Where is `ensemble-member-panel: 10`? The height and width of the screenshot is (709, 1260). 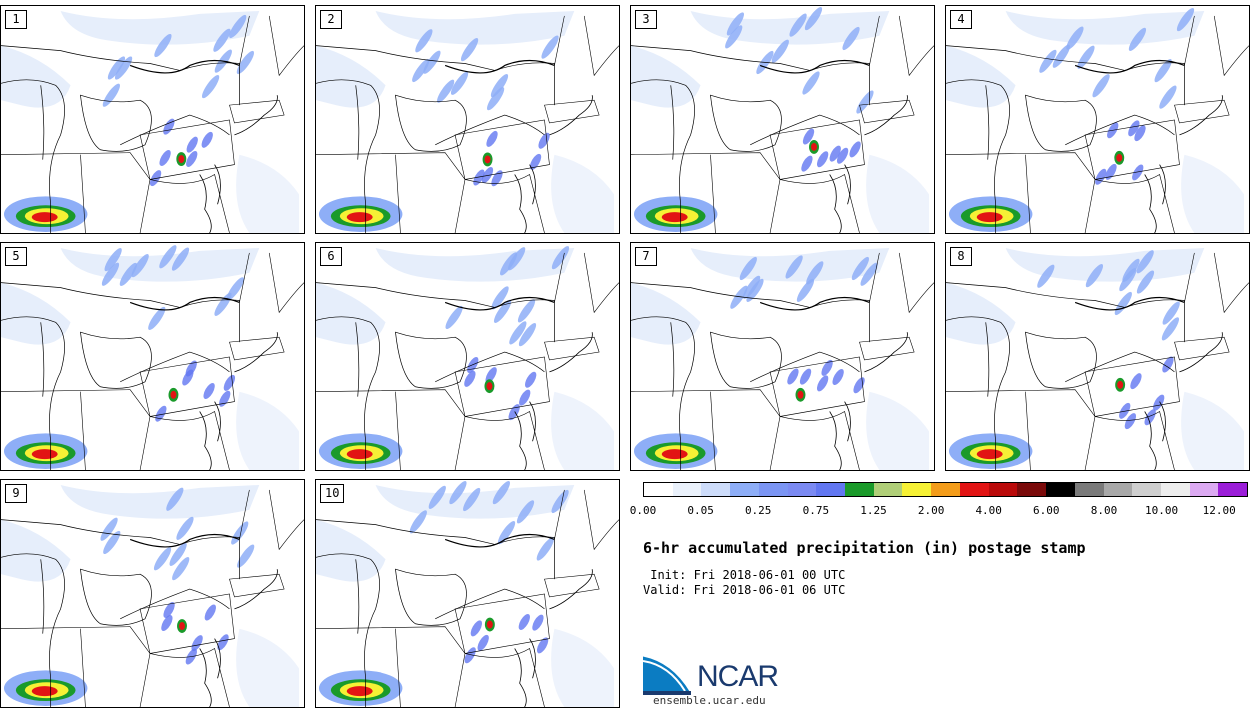 ensemble-member-panel: 10 is located at coordinates (467, 593).